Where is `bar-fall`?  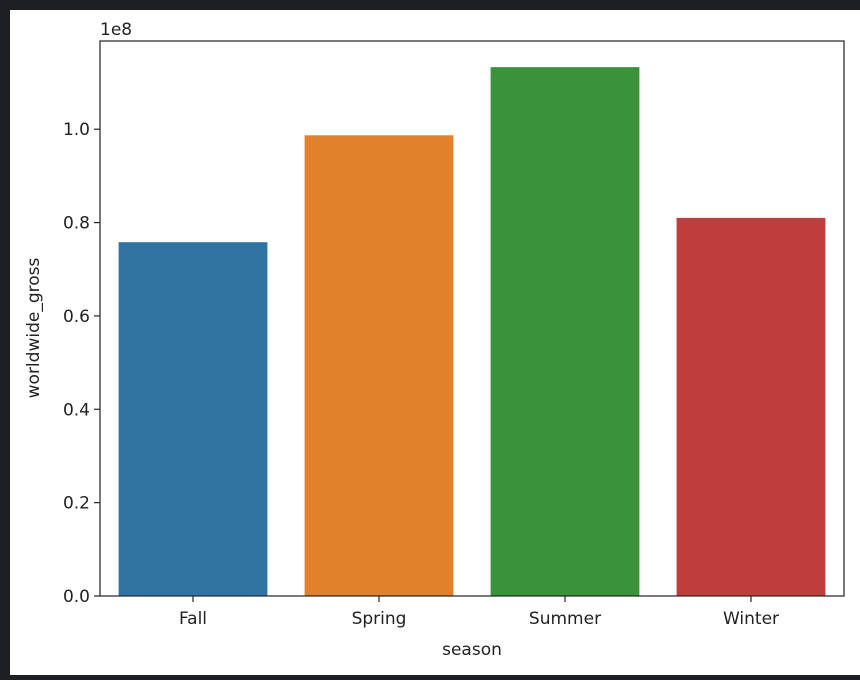
bar-fall is located at coordinates (193, 419).